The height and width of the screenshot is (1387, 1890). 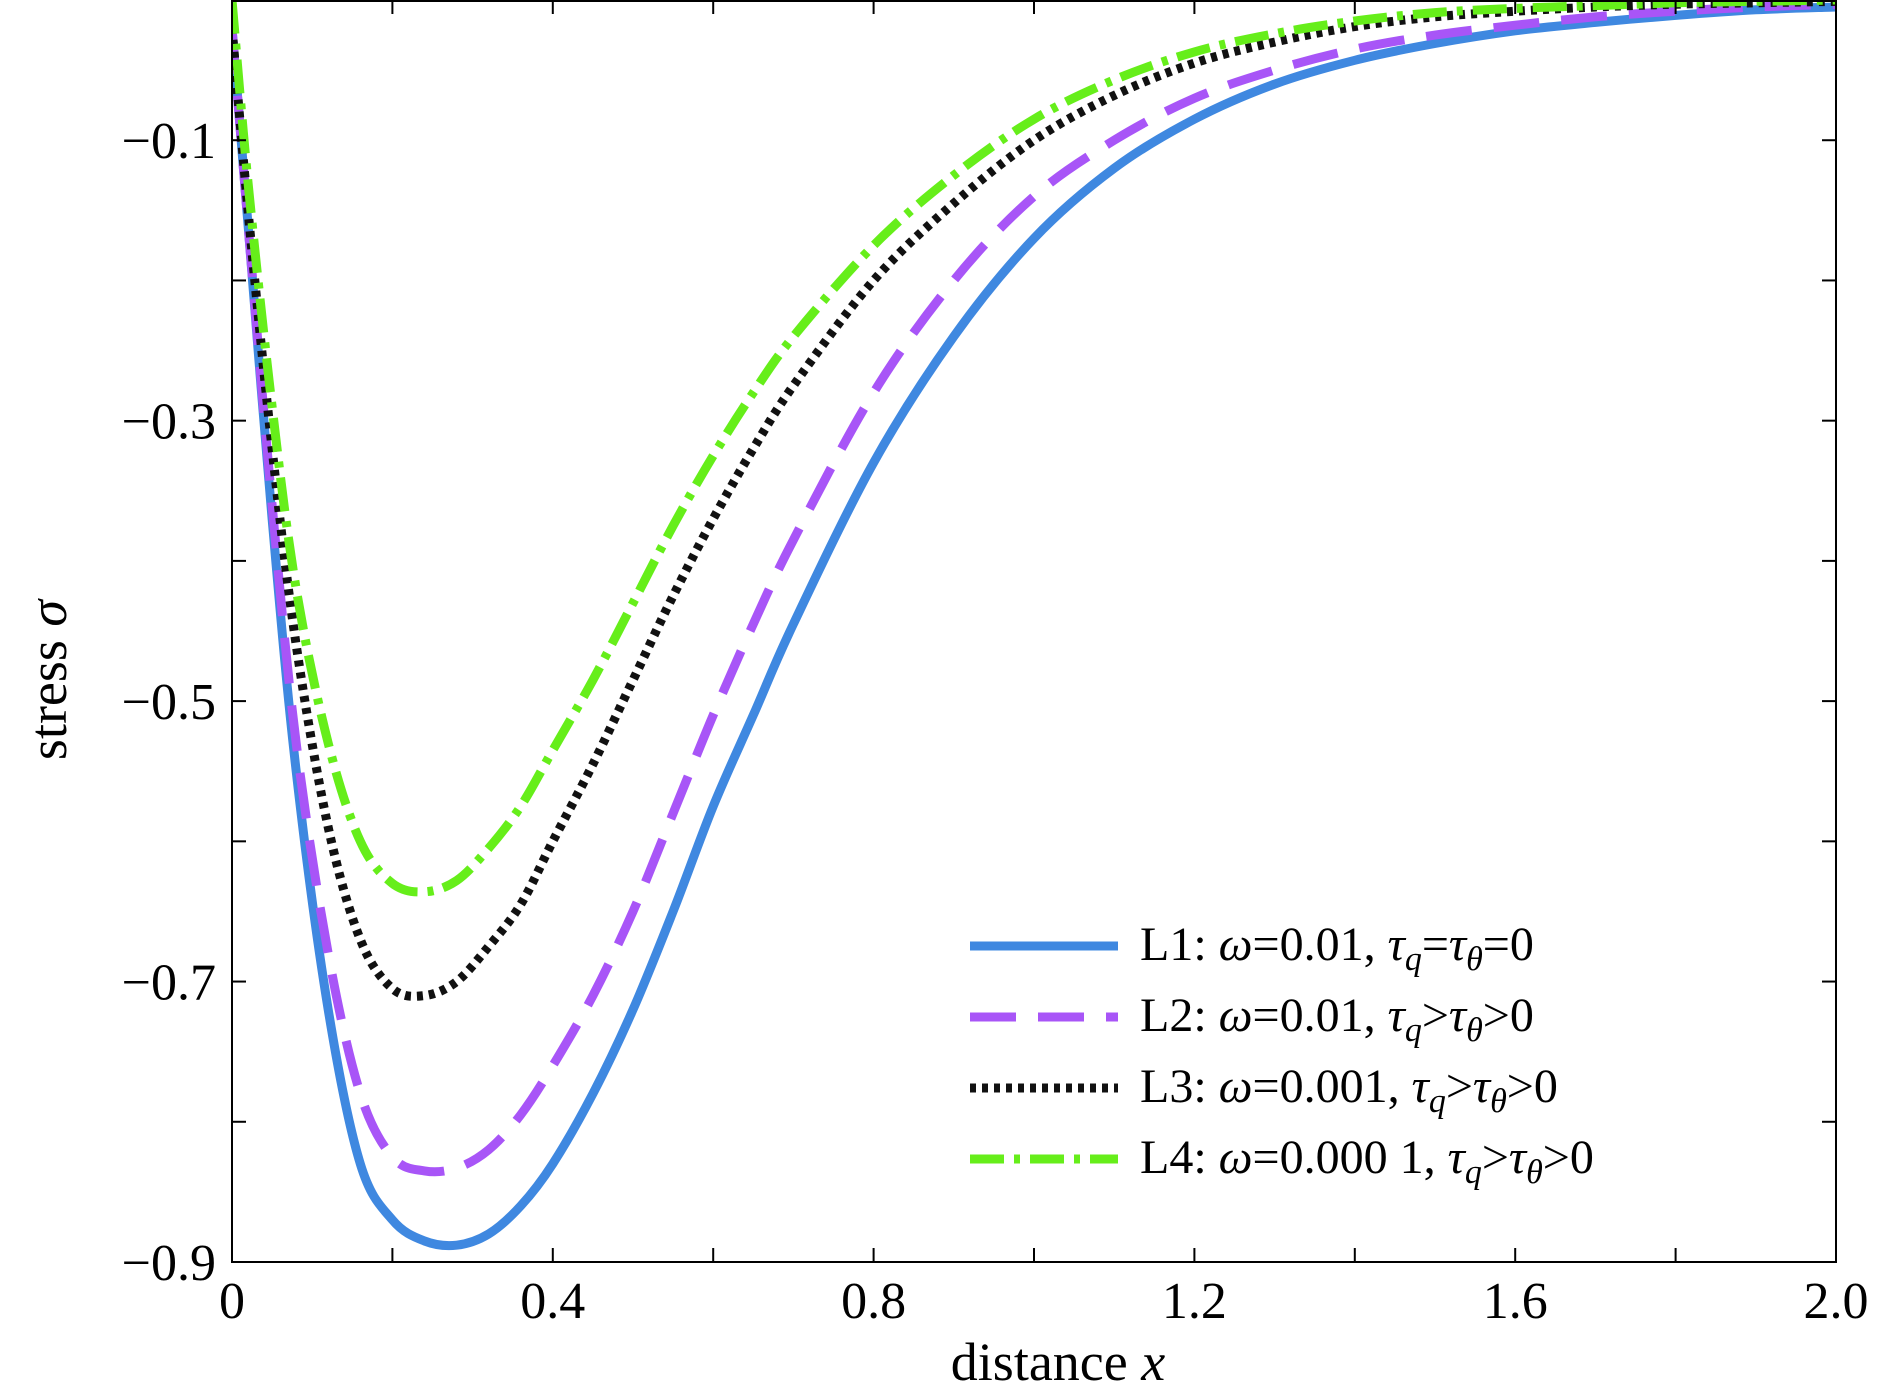 I want to click on legend-label: L2: ω=0.01, τq>τθ>0, so click(x=1337, y=1019).